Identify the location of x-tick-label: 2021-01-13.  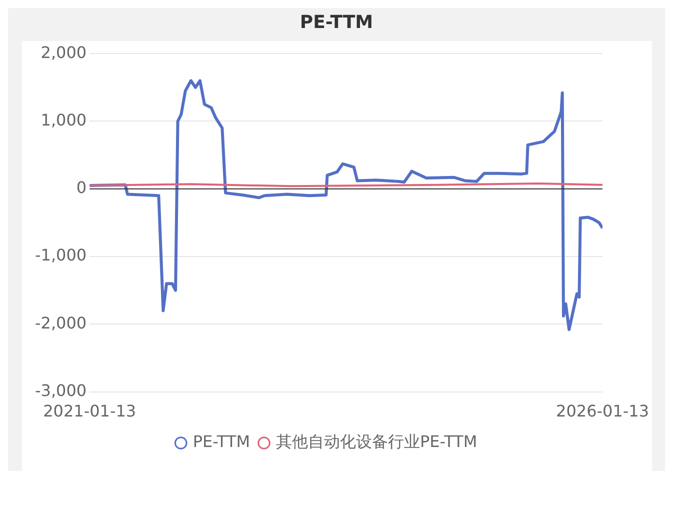
(89, 411).